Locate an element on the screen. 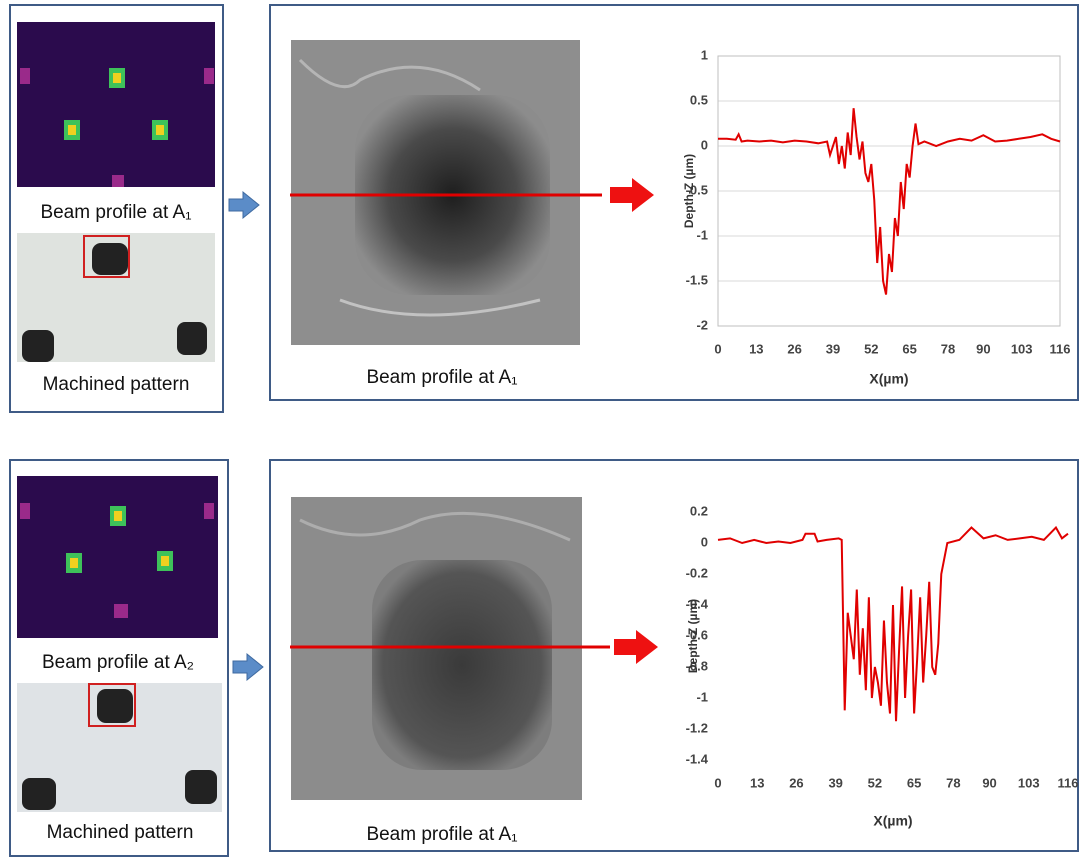 The image size is (1081, 859). y-tick-label: 0.5 is located at coordinates (699, 99).